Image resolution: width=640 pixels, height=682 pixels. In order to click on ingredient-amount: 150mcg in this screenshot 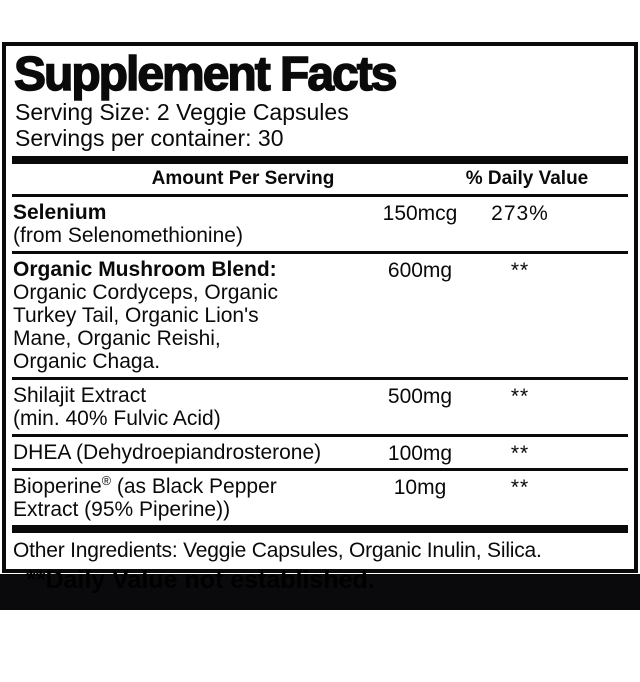, I will do `click(420, 213)`.